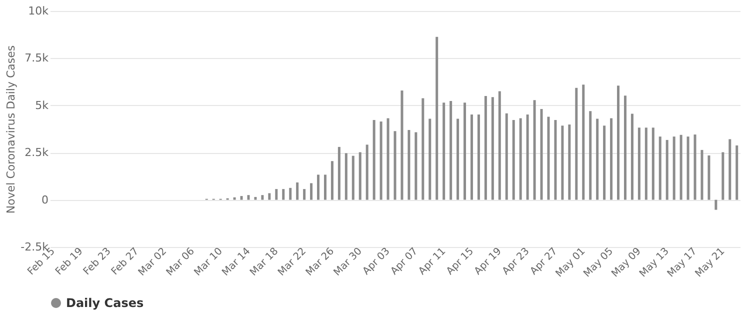 The height and width of the screenshot is (322, 753). What do you see at coordinates (42, 105) in the screenshot?
I see `y-tick-label: 5k` at bounding box center [42, 105].